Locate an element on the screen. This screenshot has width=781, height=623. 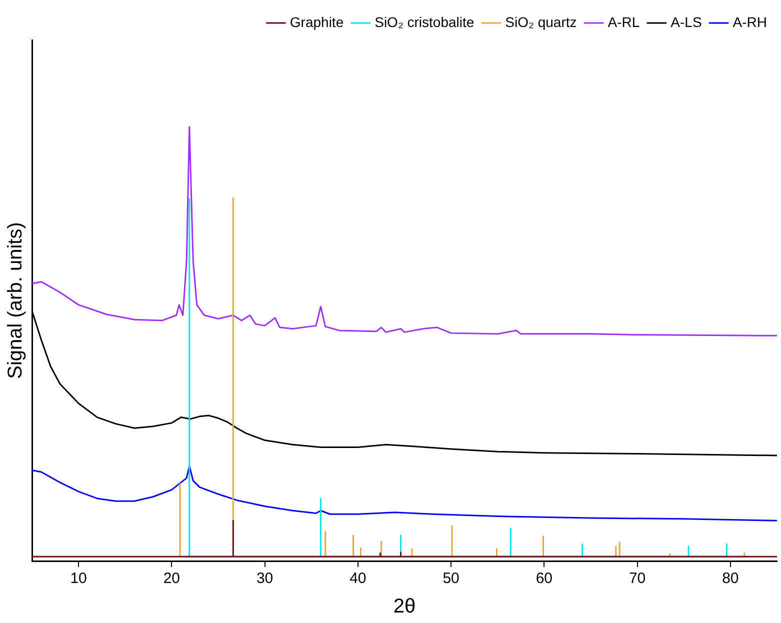
x-tick-label: 30 is located at coordinates (265, 579).